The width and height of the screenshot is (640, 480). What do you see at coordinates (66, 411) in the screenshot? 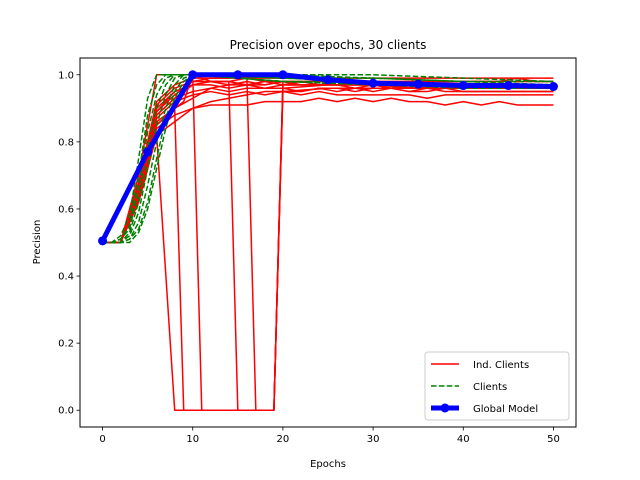
I see `y-tick-label: 0.0` at bounding box center [66, 411].